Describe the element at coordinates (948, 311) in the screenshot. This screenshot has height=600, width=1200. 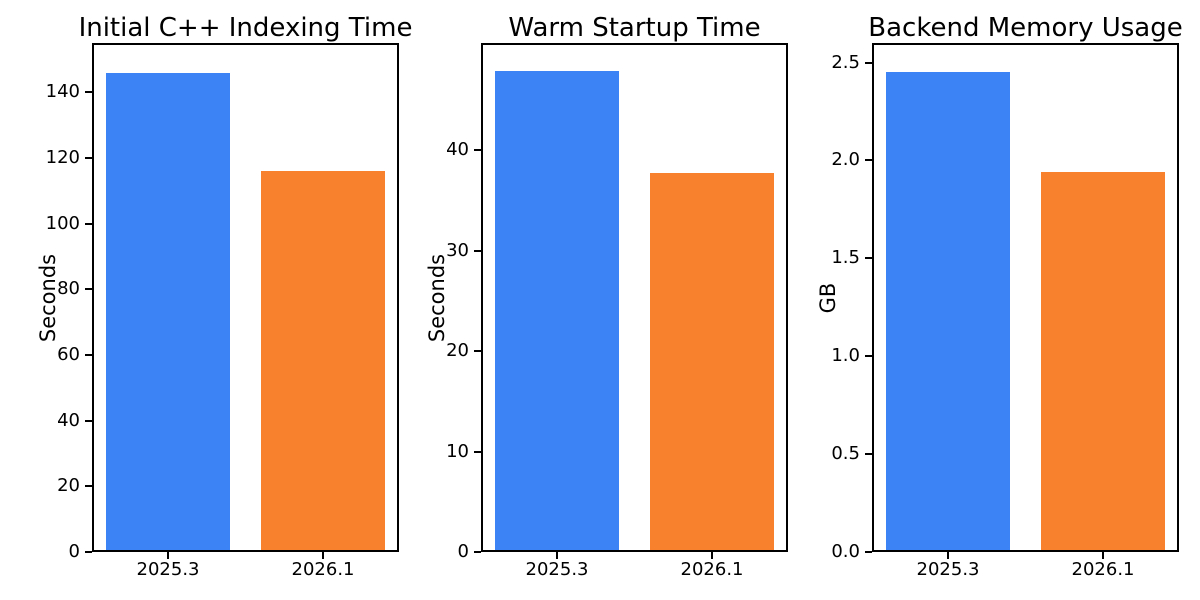
I see `chart-3-bar-2025.3` at that location.